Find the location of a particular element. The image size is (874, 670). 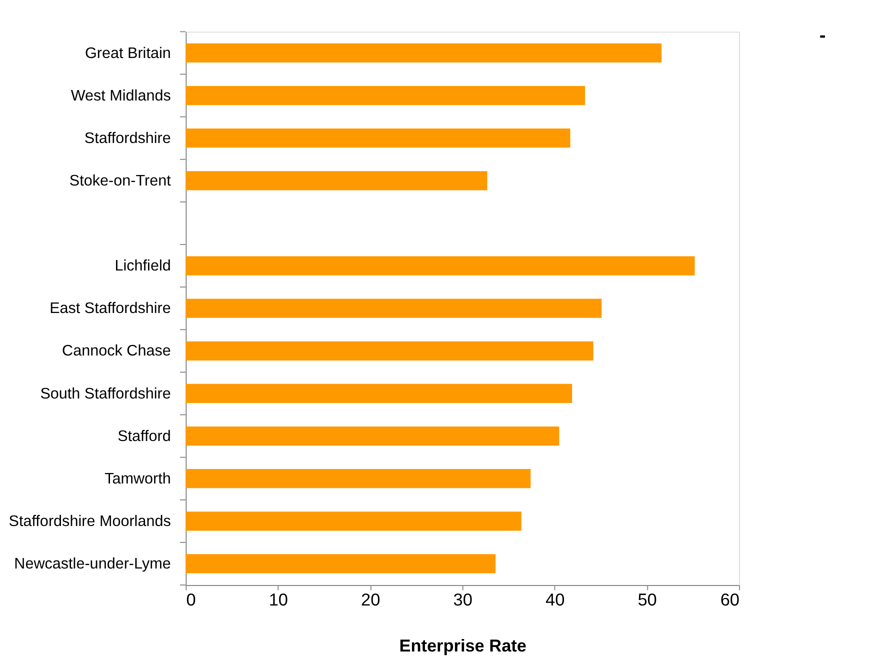

x-tick-label: 40 is located at coordinates (555, 600).